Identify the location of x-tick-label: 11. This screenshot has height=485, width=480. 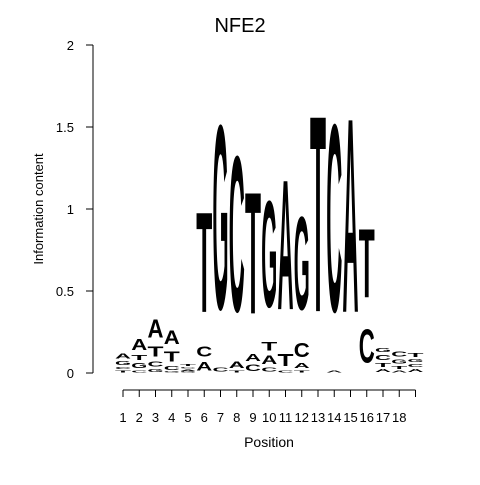
(286, 417).